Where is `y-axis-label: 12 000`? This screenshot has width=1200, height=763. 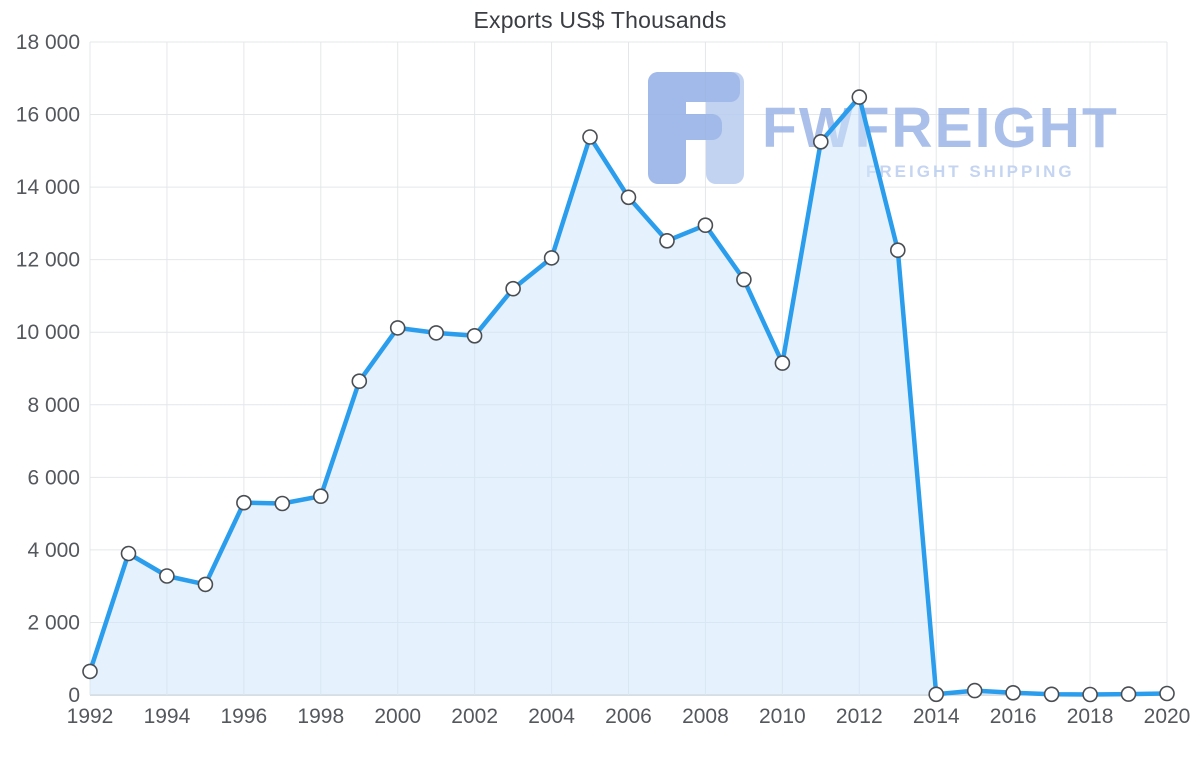 y-axis-label: 12 000 is located at coordinates (48, 260).